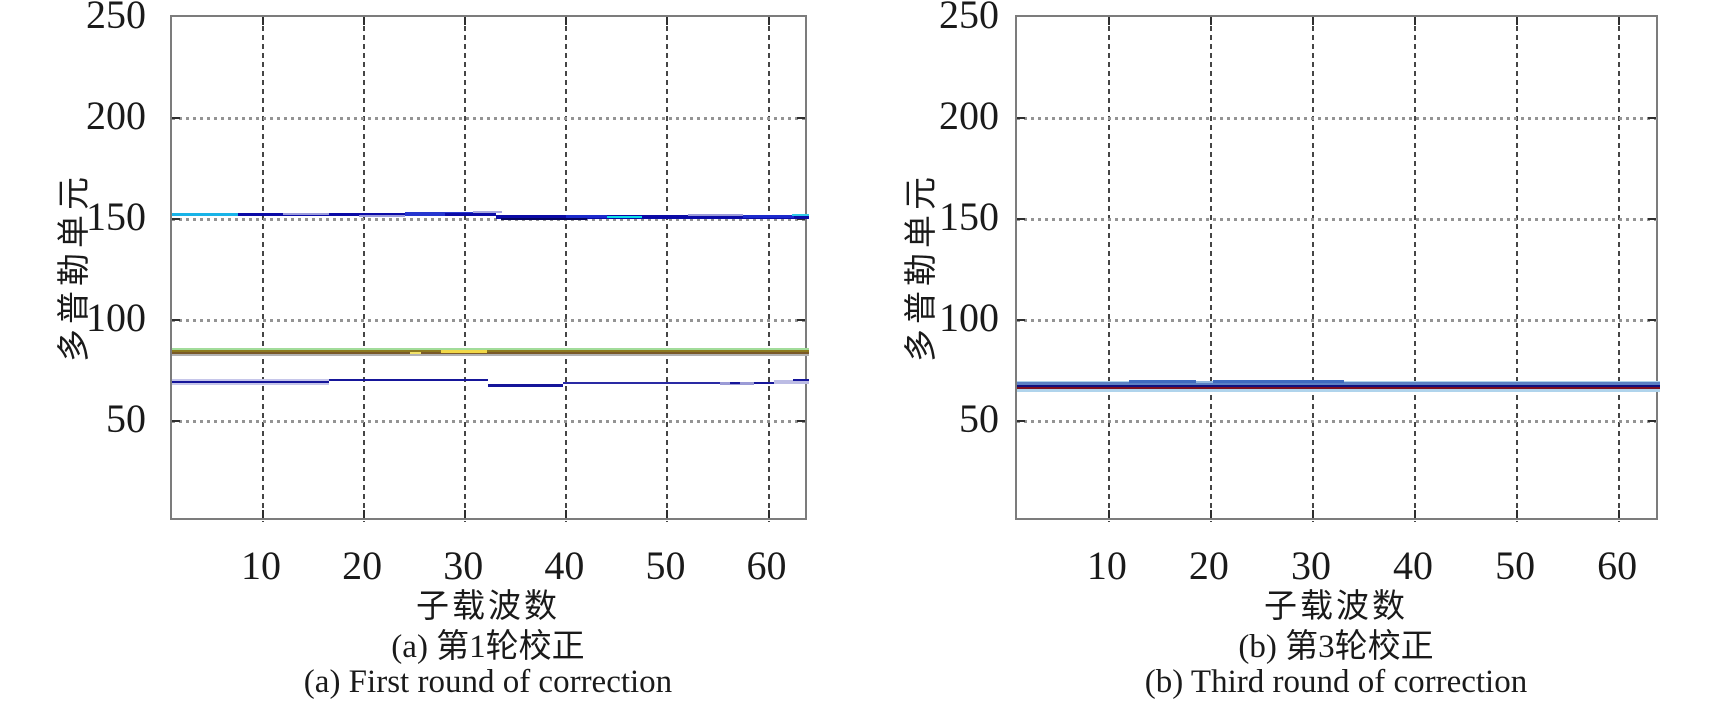 The image size is (1713, 702). Describe the element at coordinates (564, 565) in the screenshot. I see `x-tick-label: 40` at that location.